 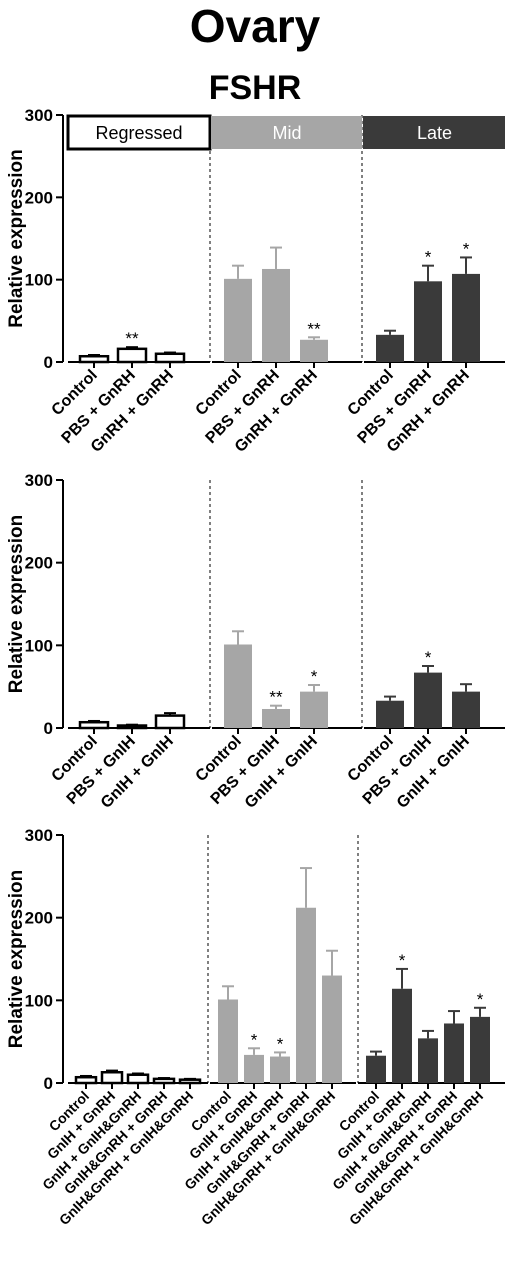 What do you see at coordinates (255, 26) in the screenshot?
I see `figure-title: Ovary` at bounding box center [255, 26].